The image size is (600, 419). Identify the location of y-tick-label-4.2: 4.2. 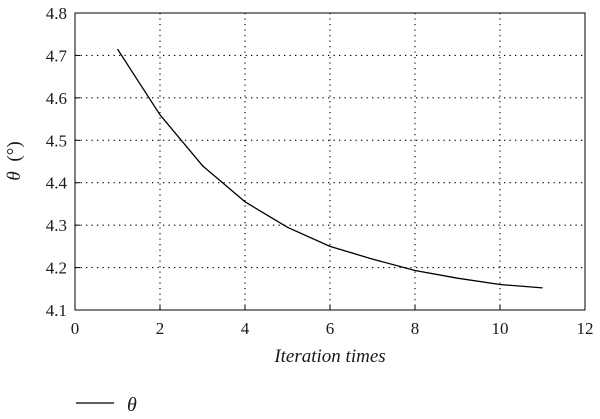
(56, 268).